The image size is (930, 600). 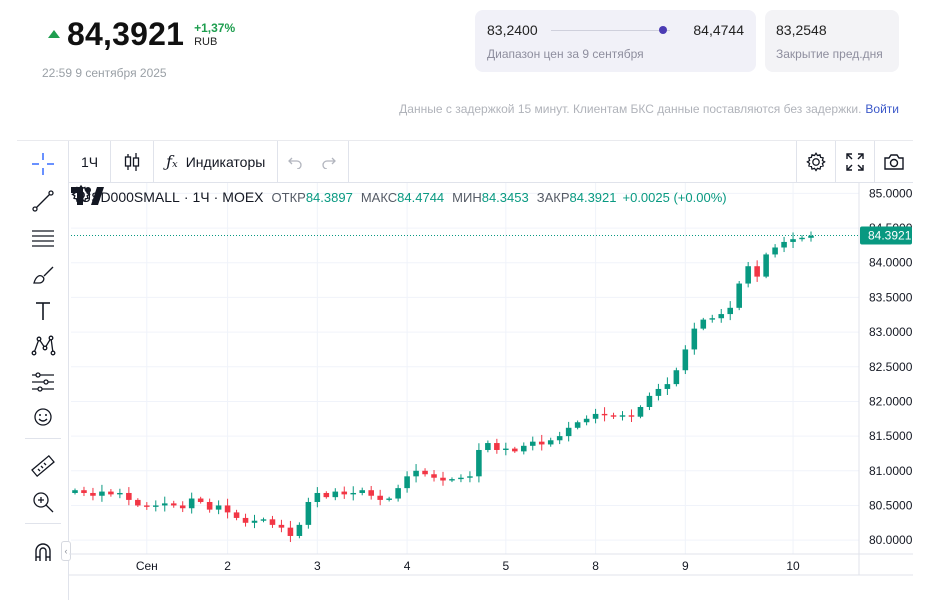 I want to click on undo-icon, so click(x=295, y=163).